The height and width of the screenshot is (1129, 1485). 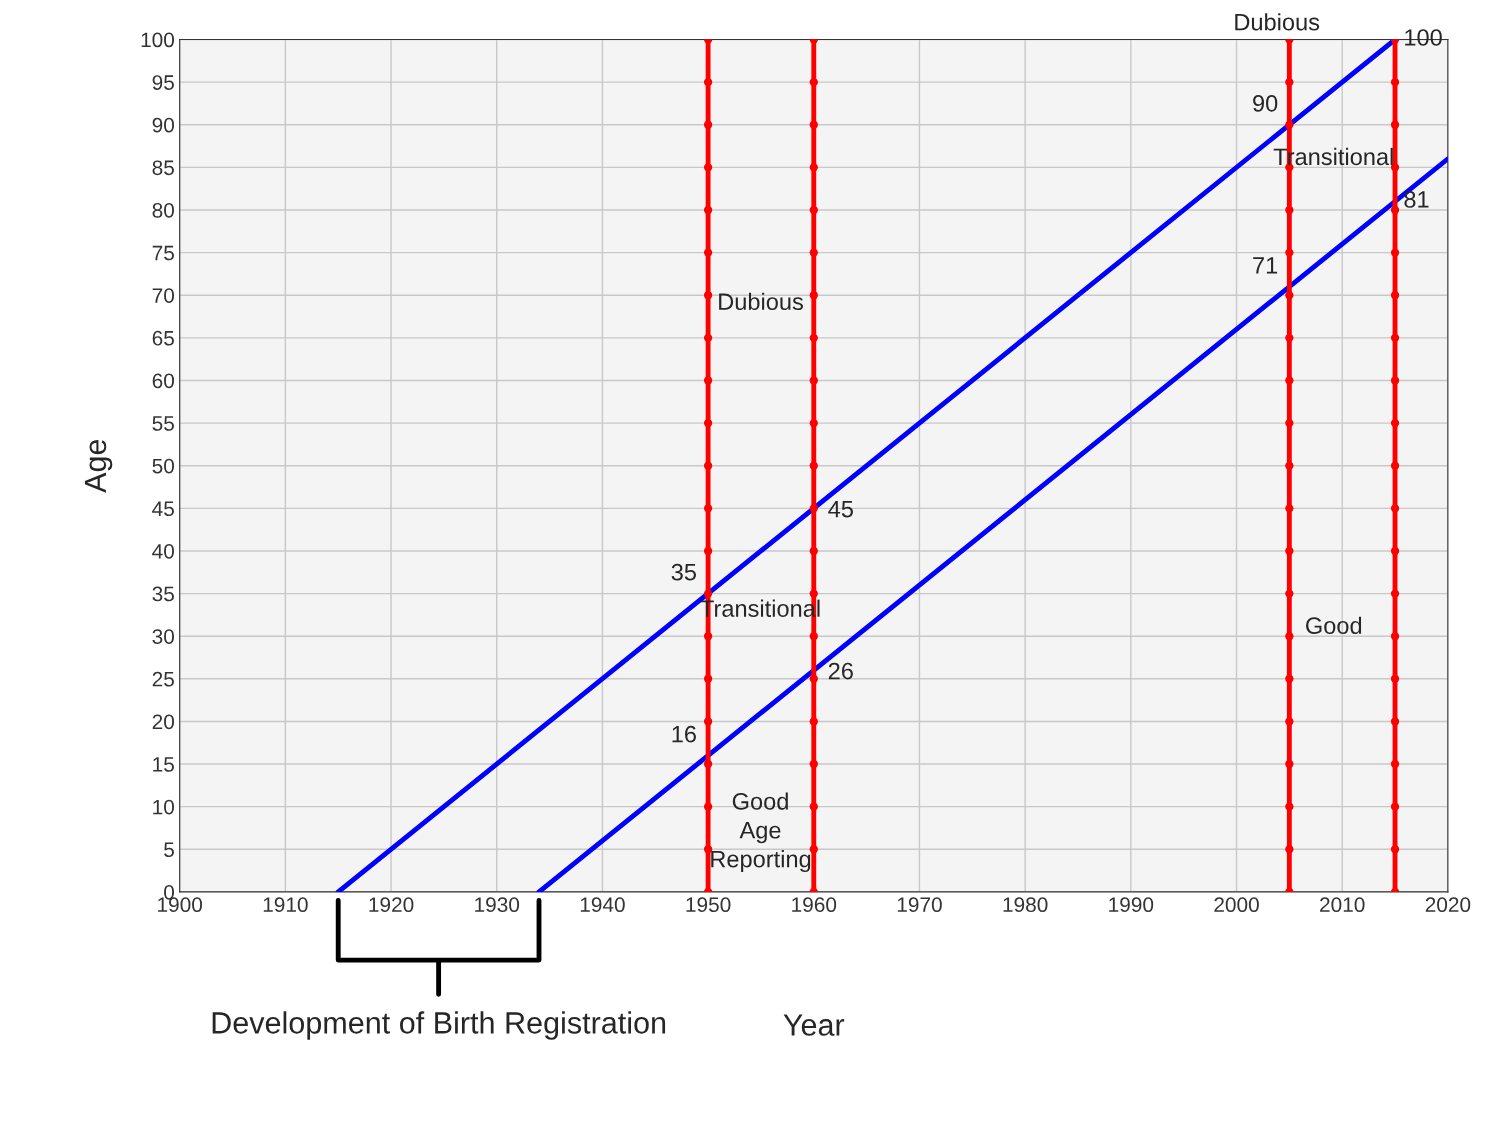 What do you see at coordinates (163, 381) in the screenshot?
I see `y-tick-label: 60` at bounding box center [163, 381].